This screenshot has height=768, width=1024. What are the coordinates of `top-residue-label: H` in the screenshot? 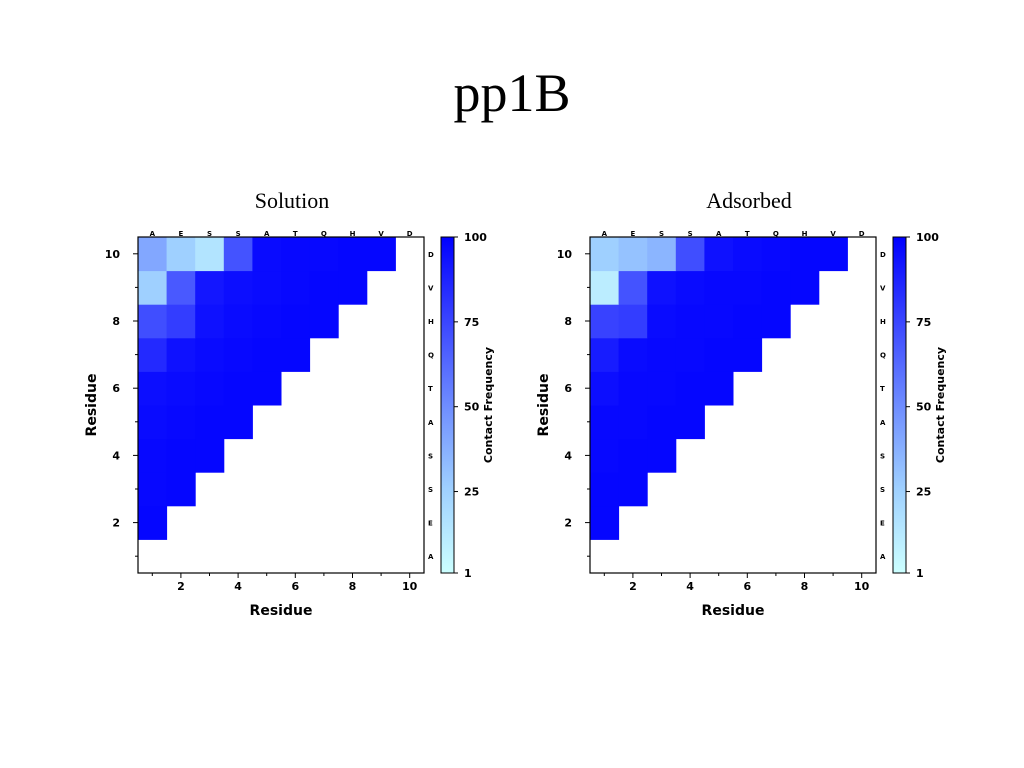 It's located at (805, 234).